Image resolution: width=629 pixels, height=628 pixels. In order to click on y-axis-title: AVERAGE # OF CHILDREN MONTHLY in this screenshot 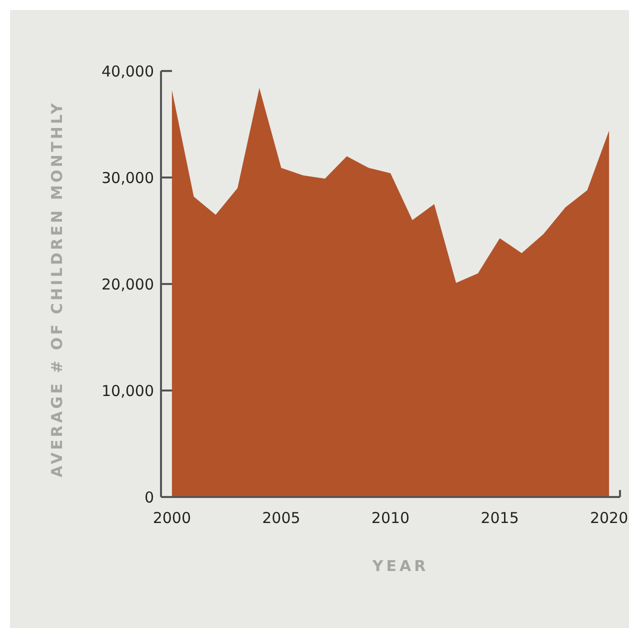, I will do `click(57, 289)`.